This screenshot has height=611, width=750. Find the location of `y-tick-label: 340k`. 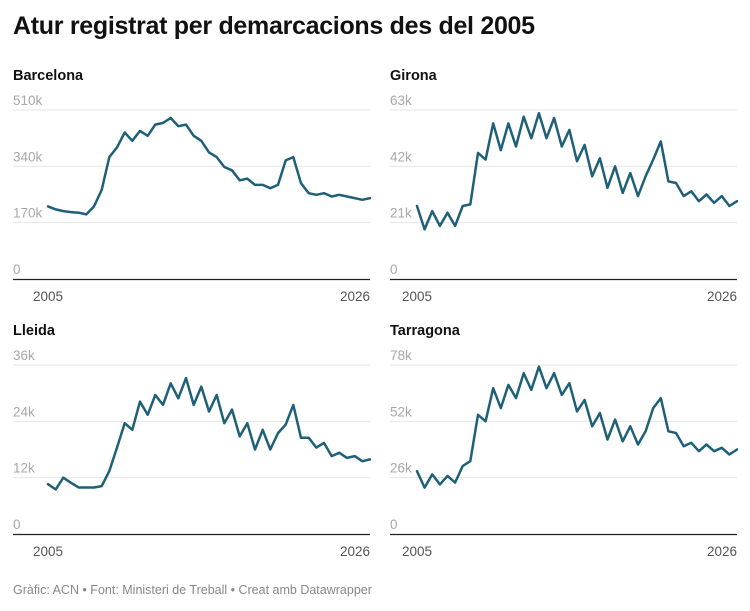

y-tick-label: 340k is located at coordinates (28, 156).